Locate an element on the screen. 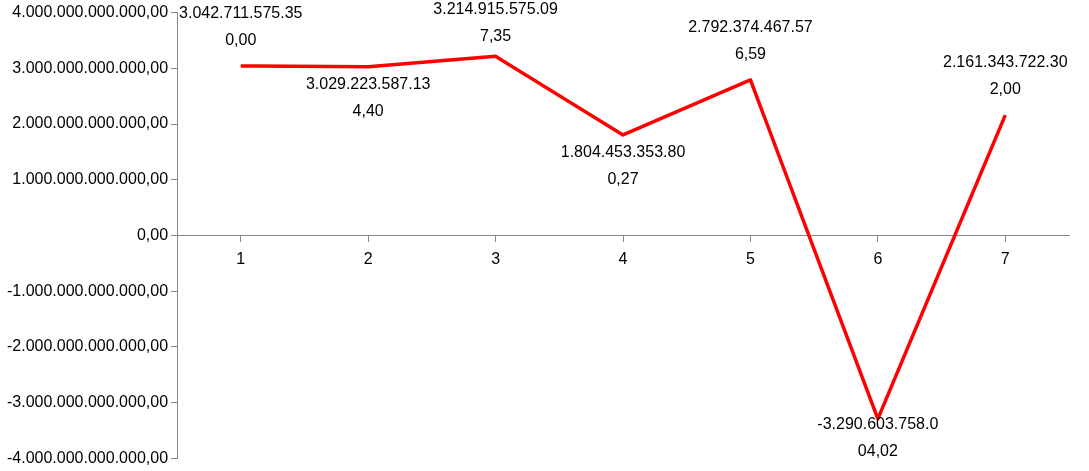 This screenshot has height=471, width=1089. y-tick-label: 1.000.000.000.000,00 is located at coordinates (90, 179).